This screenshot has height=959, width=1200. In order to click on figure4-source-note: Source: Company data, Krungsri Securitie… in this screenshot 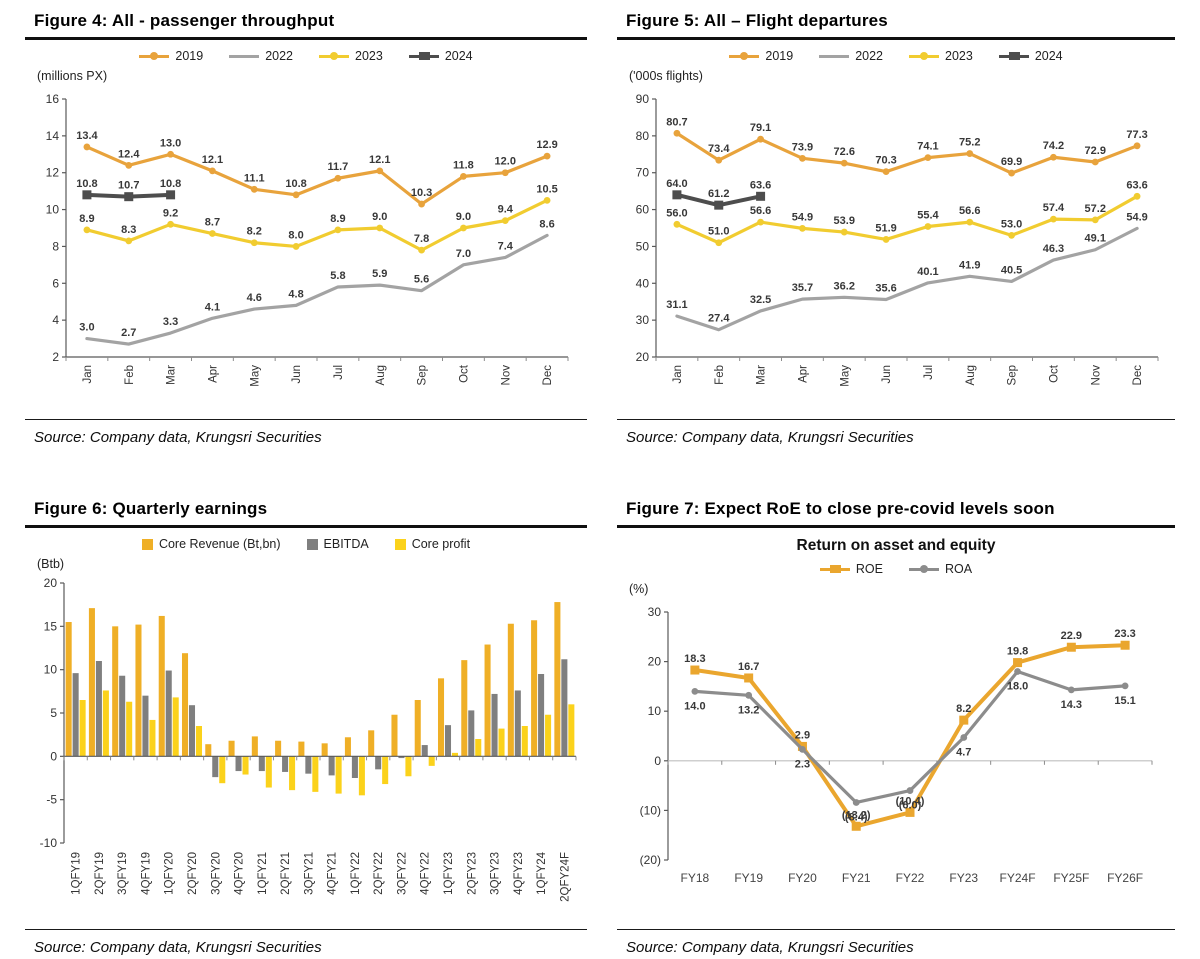, I will do `click(178, 437)`.